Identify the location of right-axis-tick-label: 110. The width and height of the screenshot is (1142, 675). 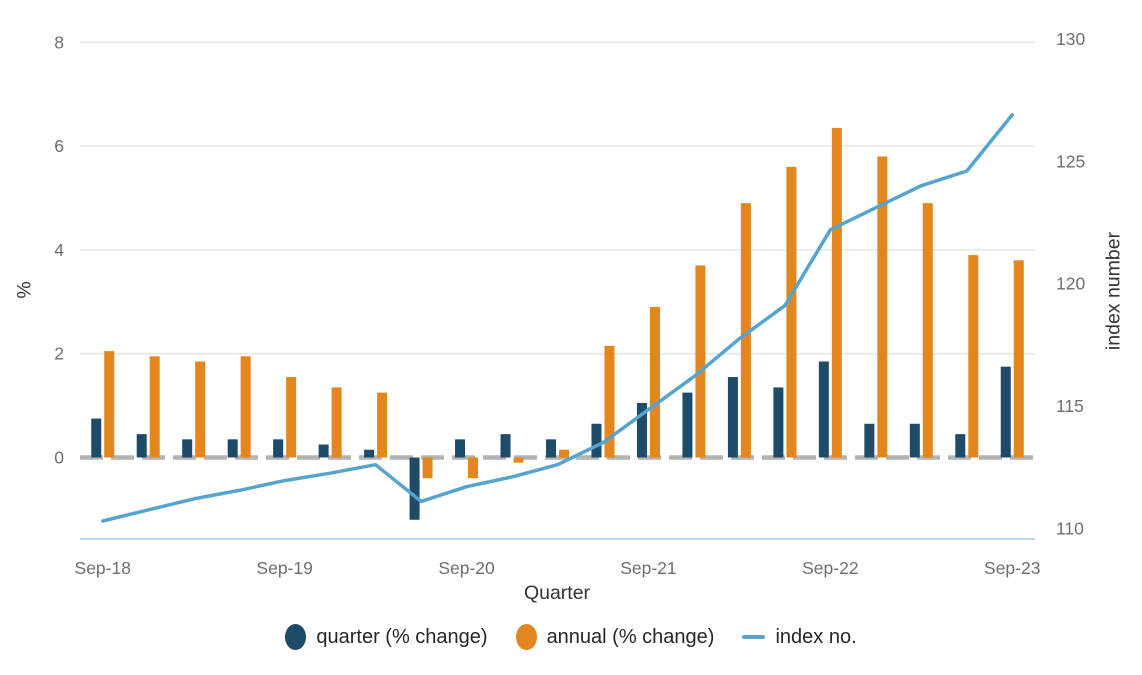
(1070, 528).